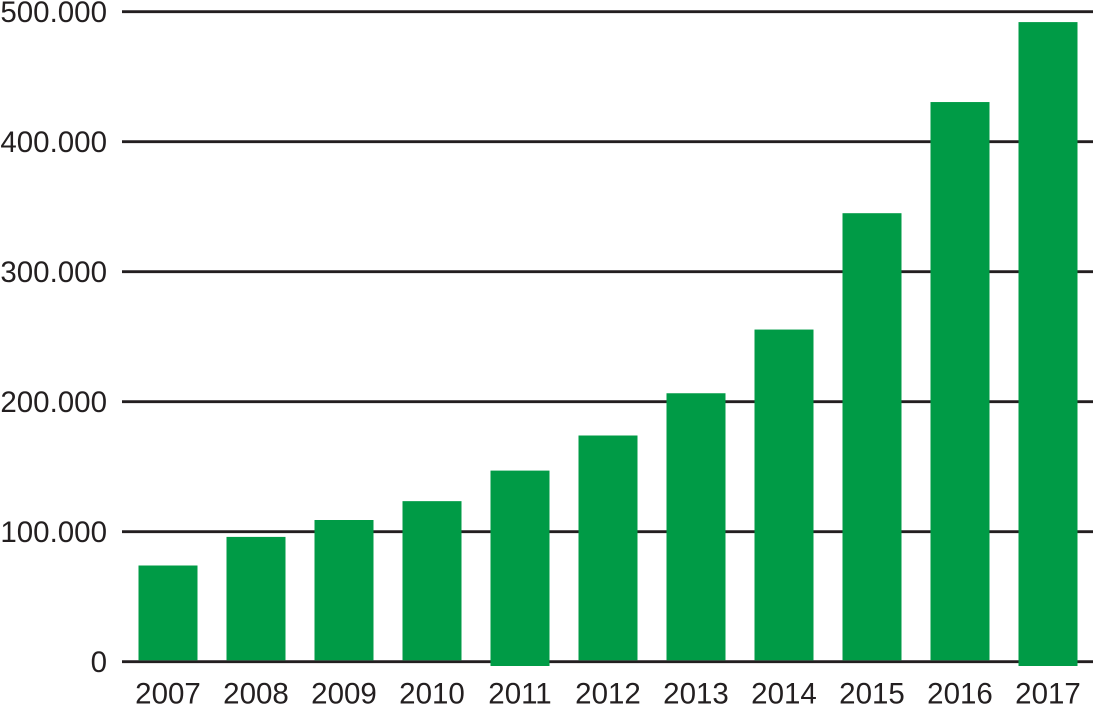  Describe the element at coordinates (256, 598) in the screenshot. I see `bar-2008` at that location.